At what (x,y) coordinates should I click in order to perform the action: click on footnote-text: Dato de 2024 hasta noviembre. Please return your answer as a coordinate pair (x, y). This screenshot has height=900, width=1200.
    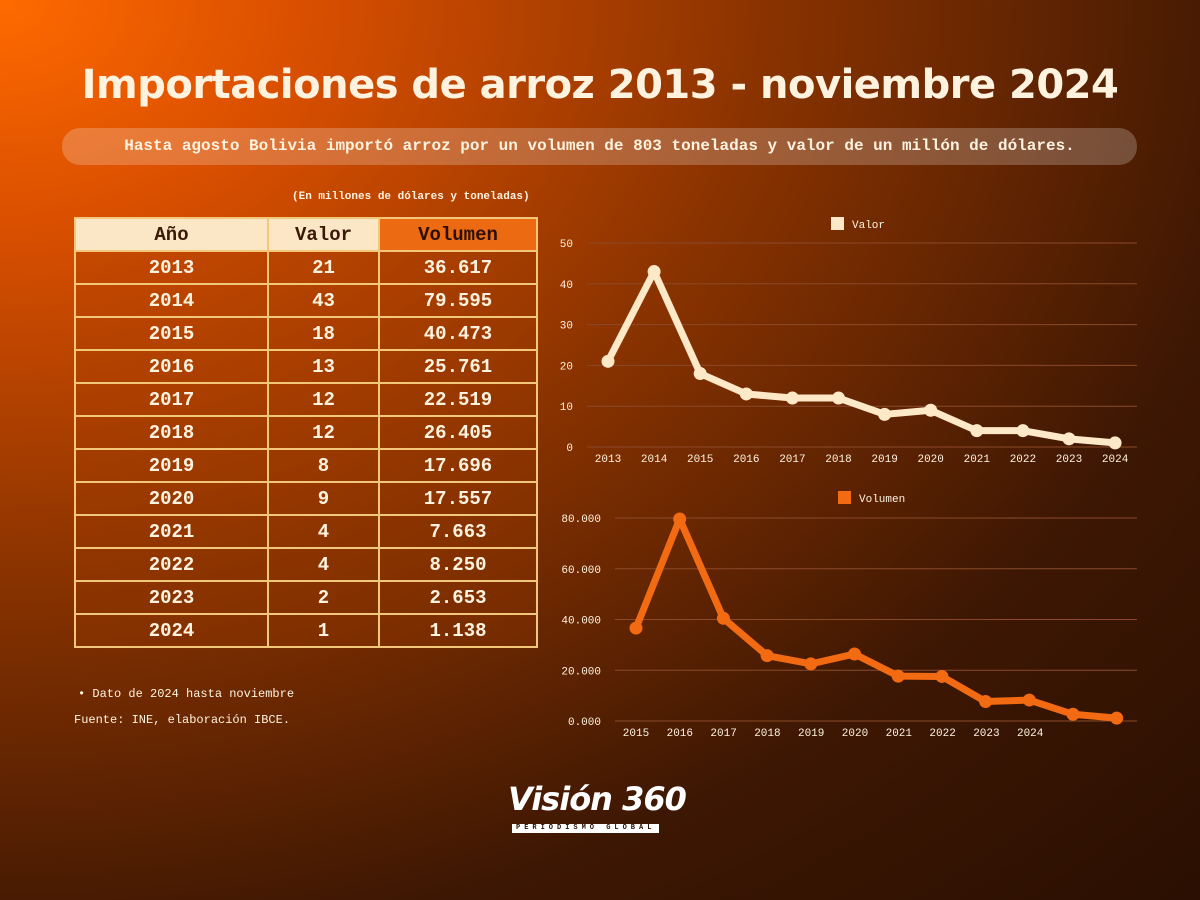
    Looking at the image, I should click on (193, 694).